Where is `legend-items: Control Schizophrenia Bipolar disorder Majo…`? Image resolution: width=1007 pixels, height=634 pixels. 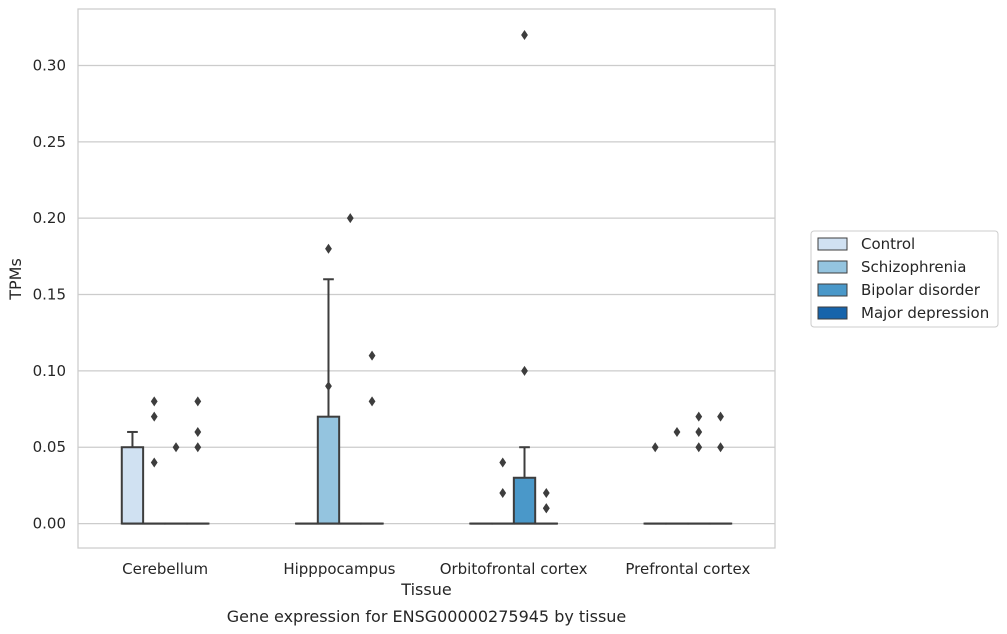
legend-items: Control Schizophrenia Bipolar disorder Majo… is located at coordinates (903, 278).